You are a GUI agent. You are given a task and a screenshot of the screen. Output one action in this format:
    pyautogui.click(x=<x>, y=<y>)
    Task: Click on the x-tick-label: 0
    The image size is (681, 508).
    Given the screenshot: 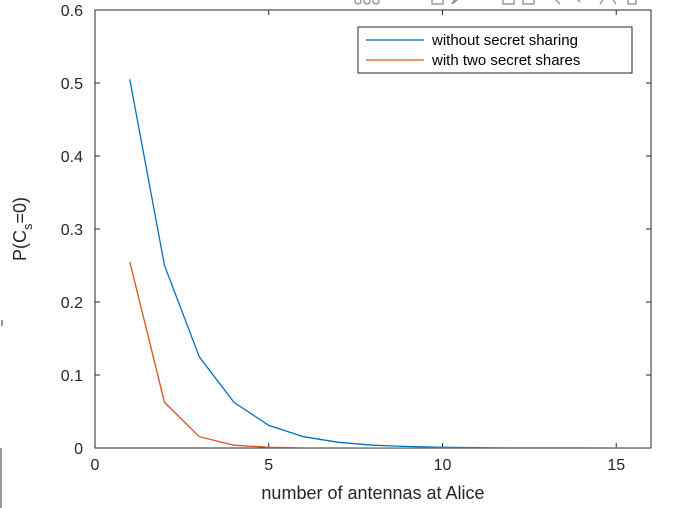 What is the action you would take?
    pyautogui.click(x=95, y=465)
    